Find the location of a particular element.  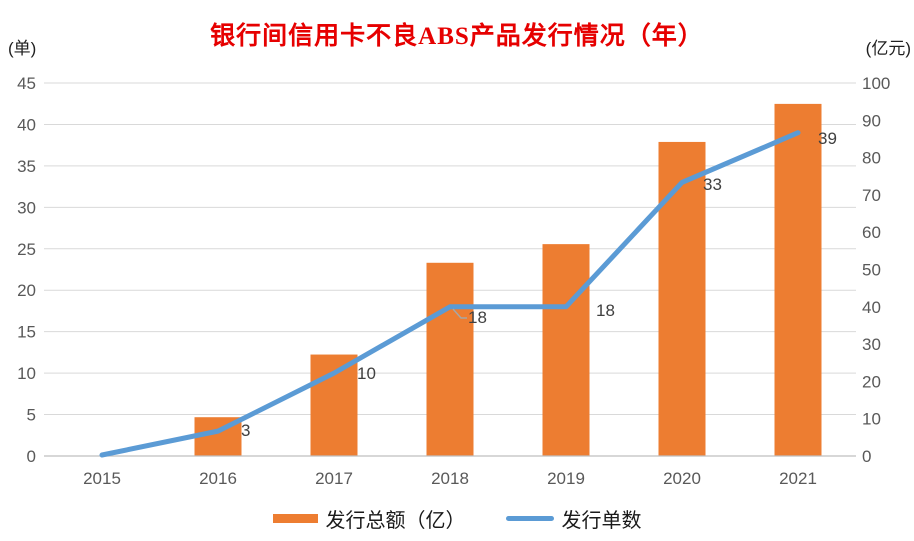

legend-item-line-series: 发行单数 is located at coordinates (573, 518).